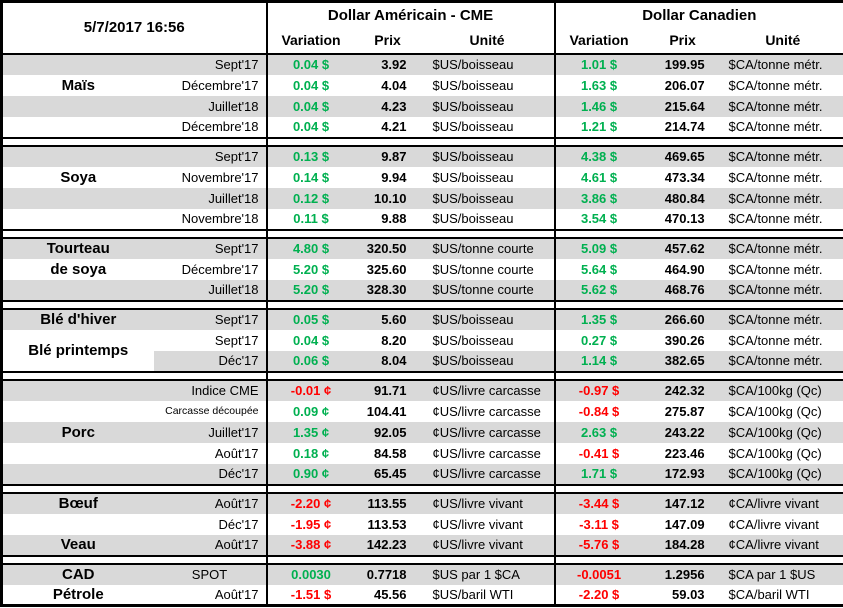  What do you see at coordinates (682, 106) in the screenshot?
I see `ca-price-cell: 215.64` at bounding box center [682, 106].